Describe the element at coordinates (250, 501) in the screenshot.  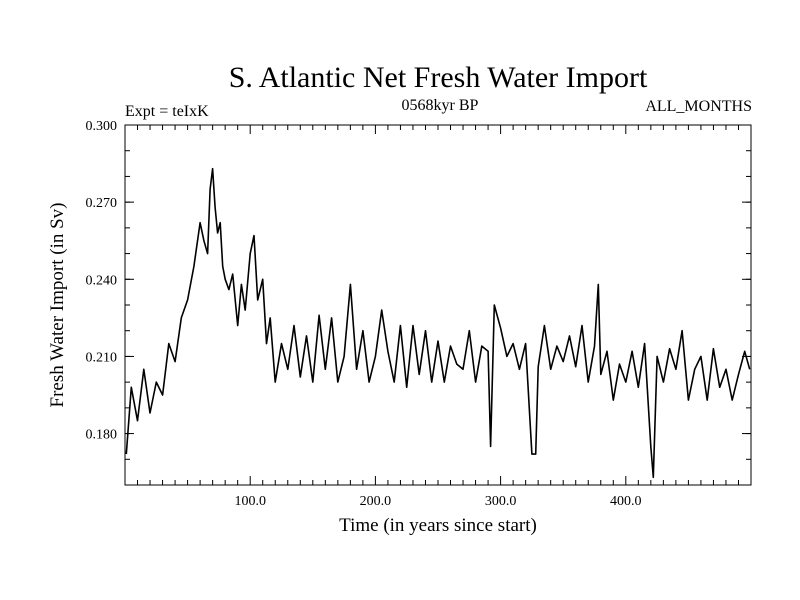
I see `x-tick-label: 100.0` at that location.